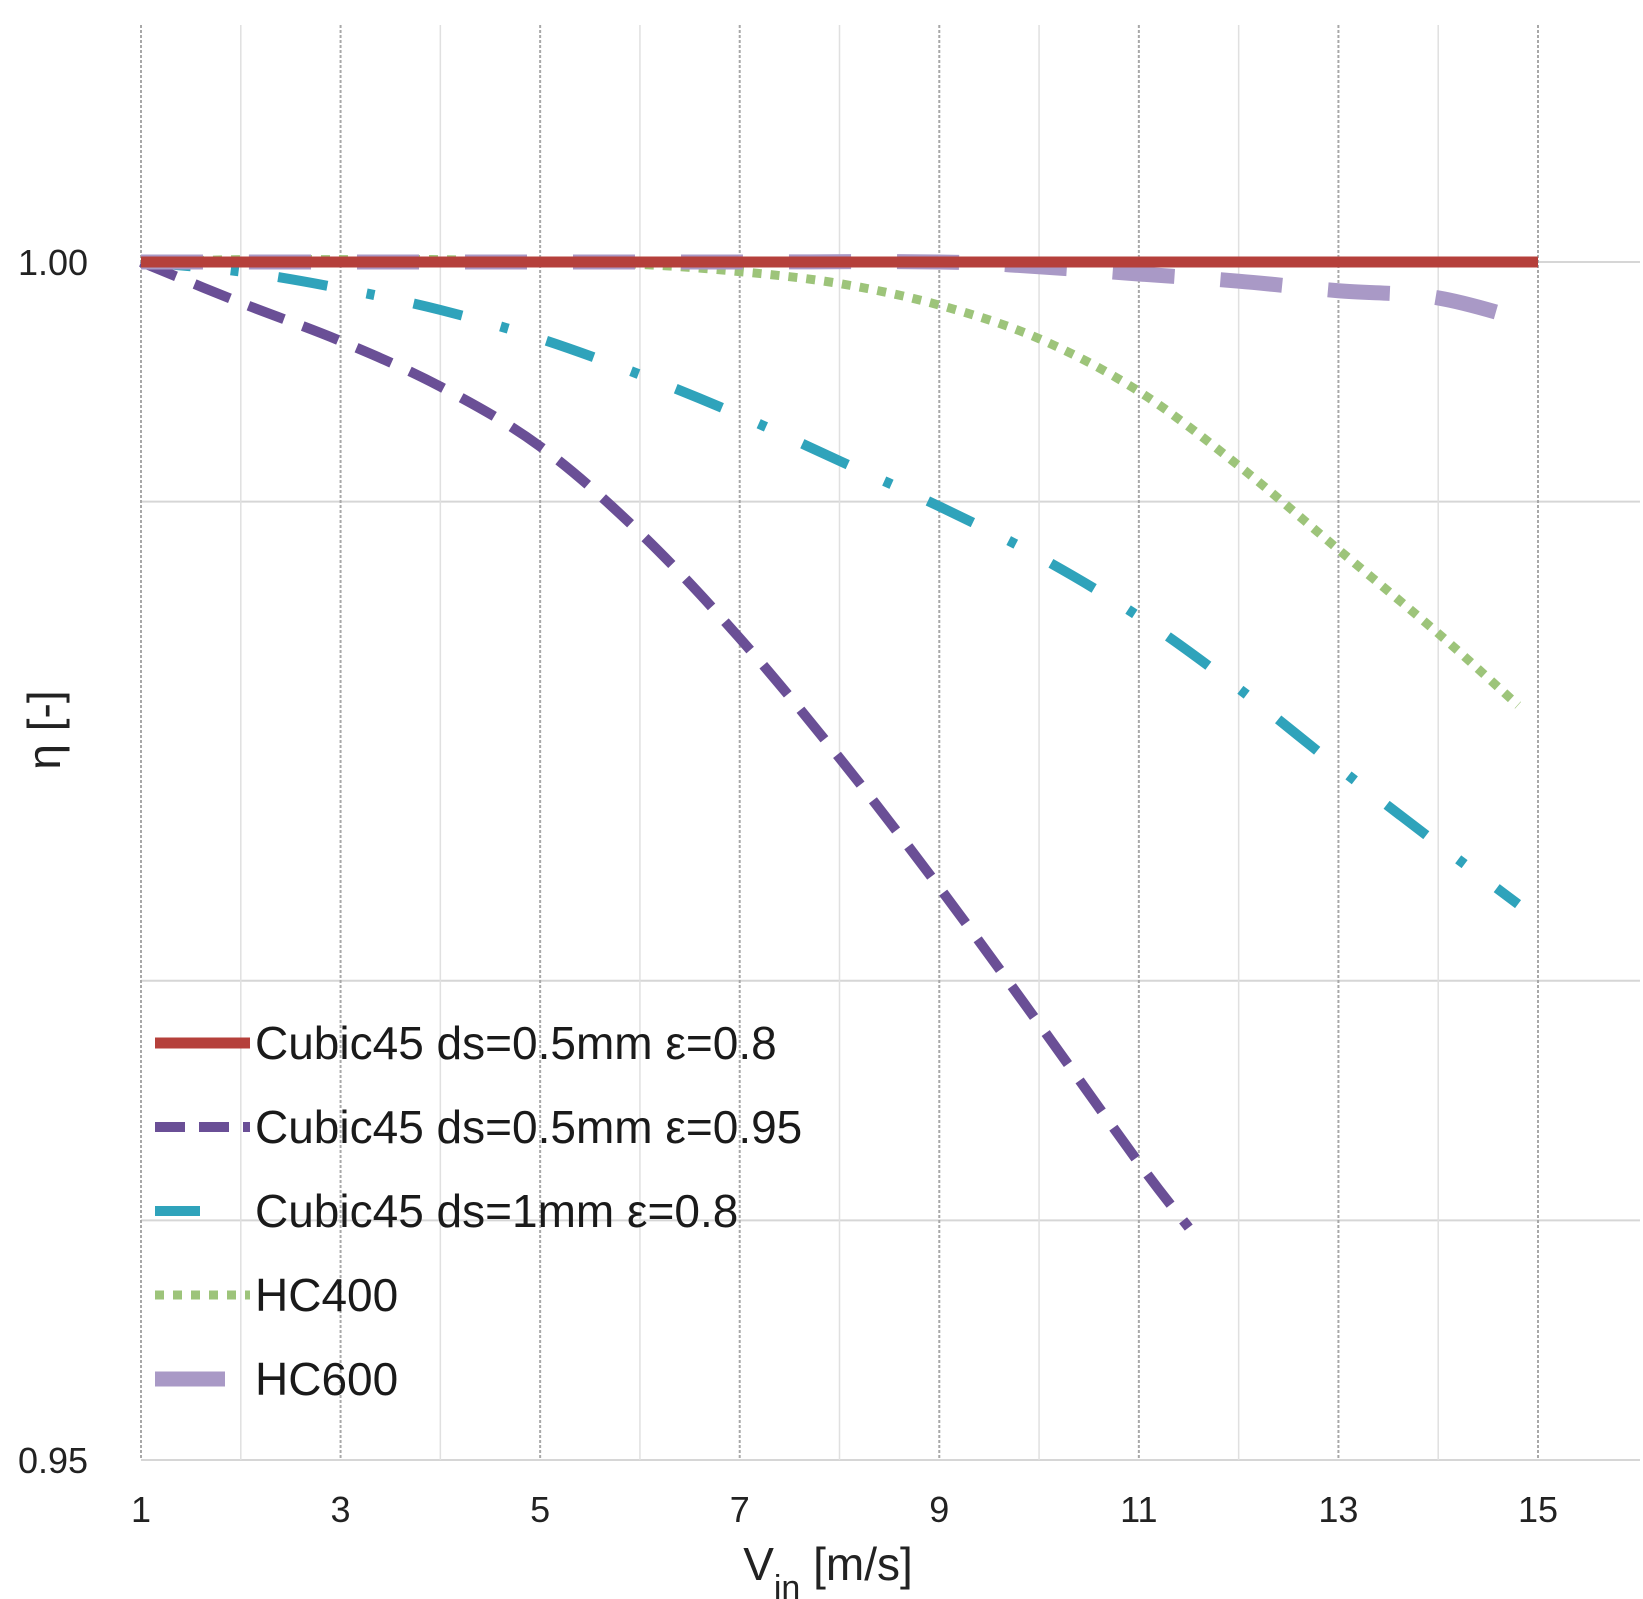 The width and height of the screenshot is (1643, 1599). I want to click on y-tick-label: 1.00, so click(53, 262).